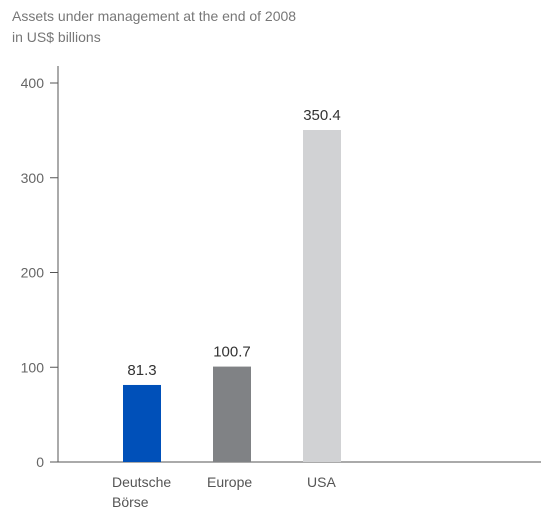 This screenshot has width=541, height=513. Describe the element at coordinates (40, 462) in the screenshot. I see `y-tick-label: 0` at that location.